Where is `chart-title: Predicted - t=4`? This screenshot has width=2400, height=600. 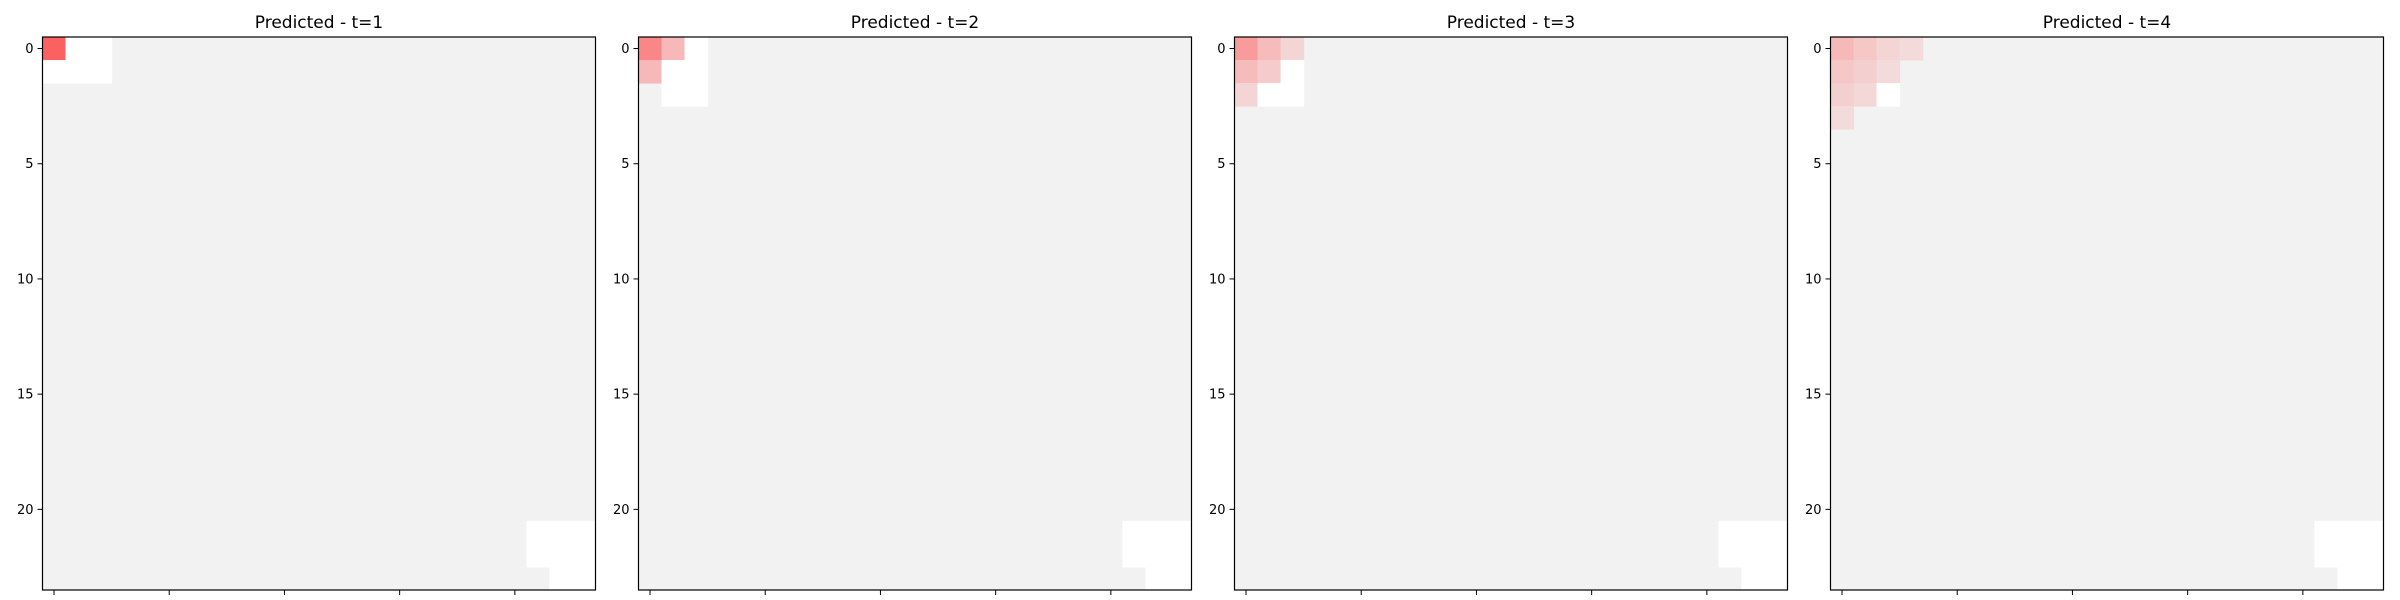
chart-title: Predicted - t=4 is located at coordinates (2107, 23).